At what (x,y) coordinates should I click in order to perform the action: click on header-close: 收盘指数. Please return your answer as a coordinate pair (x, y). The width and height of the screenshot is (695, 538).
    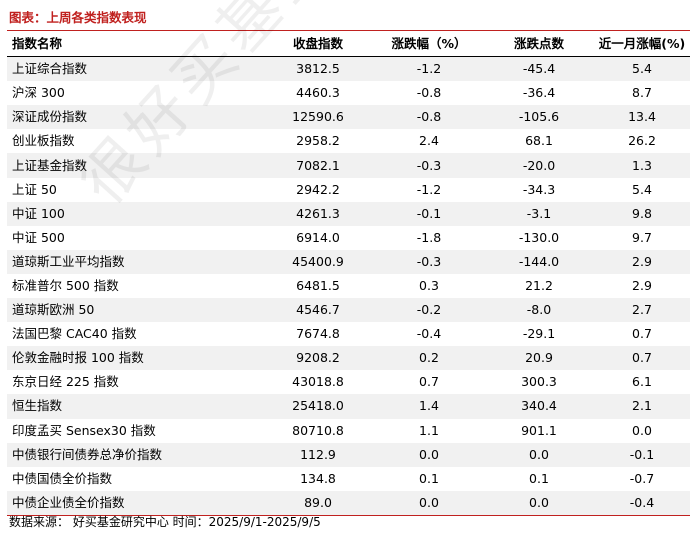
    Looking at the image, I should click on (318, 45).